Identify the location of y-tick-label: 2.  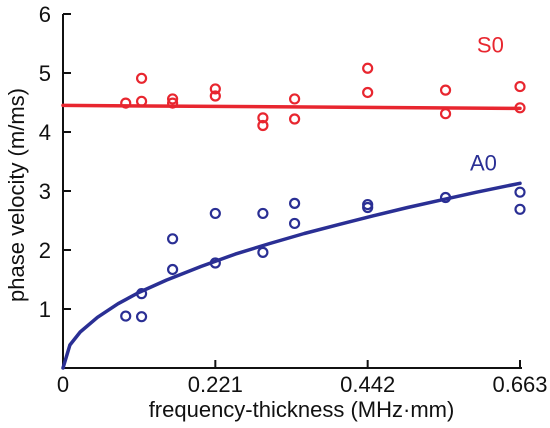
(45, 250).